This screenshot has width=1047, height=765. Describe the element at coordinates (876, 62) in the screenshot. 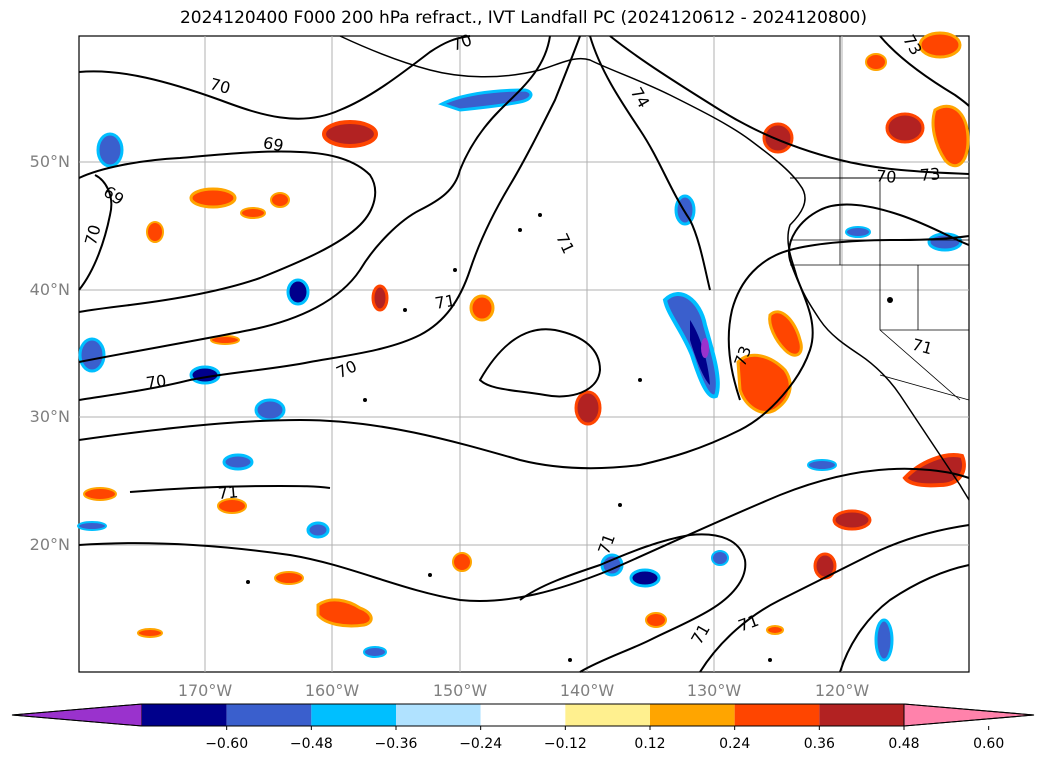

I see `patch-orange-ne3` at that location.